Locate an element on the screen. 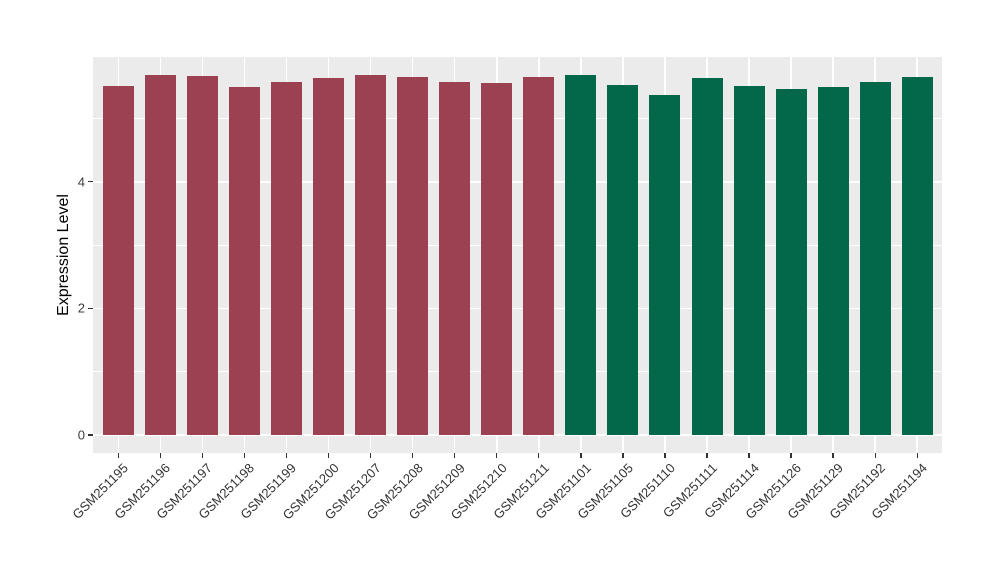 This screenshot has width=1000, height=580. bar-GSM251197 is located at coordinates (202, 255).